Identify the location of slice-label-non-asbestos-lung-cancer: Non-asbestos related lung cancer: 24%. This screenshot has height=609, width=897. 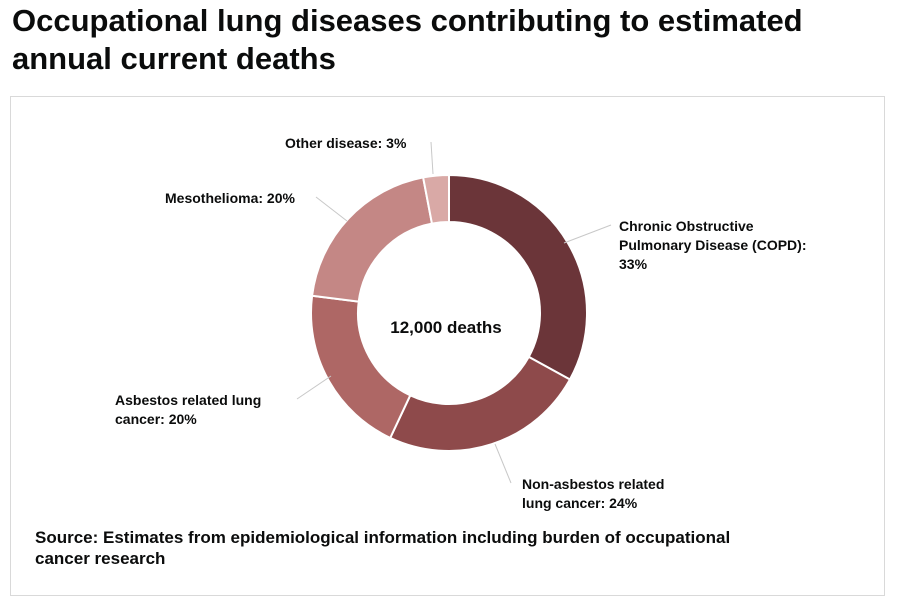
(593, 493).